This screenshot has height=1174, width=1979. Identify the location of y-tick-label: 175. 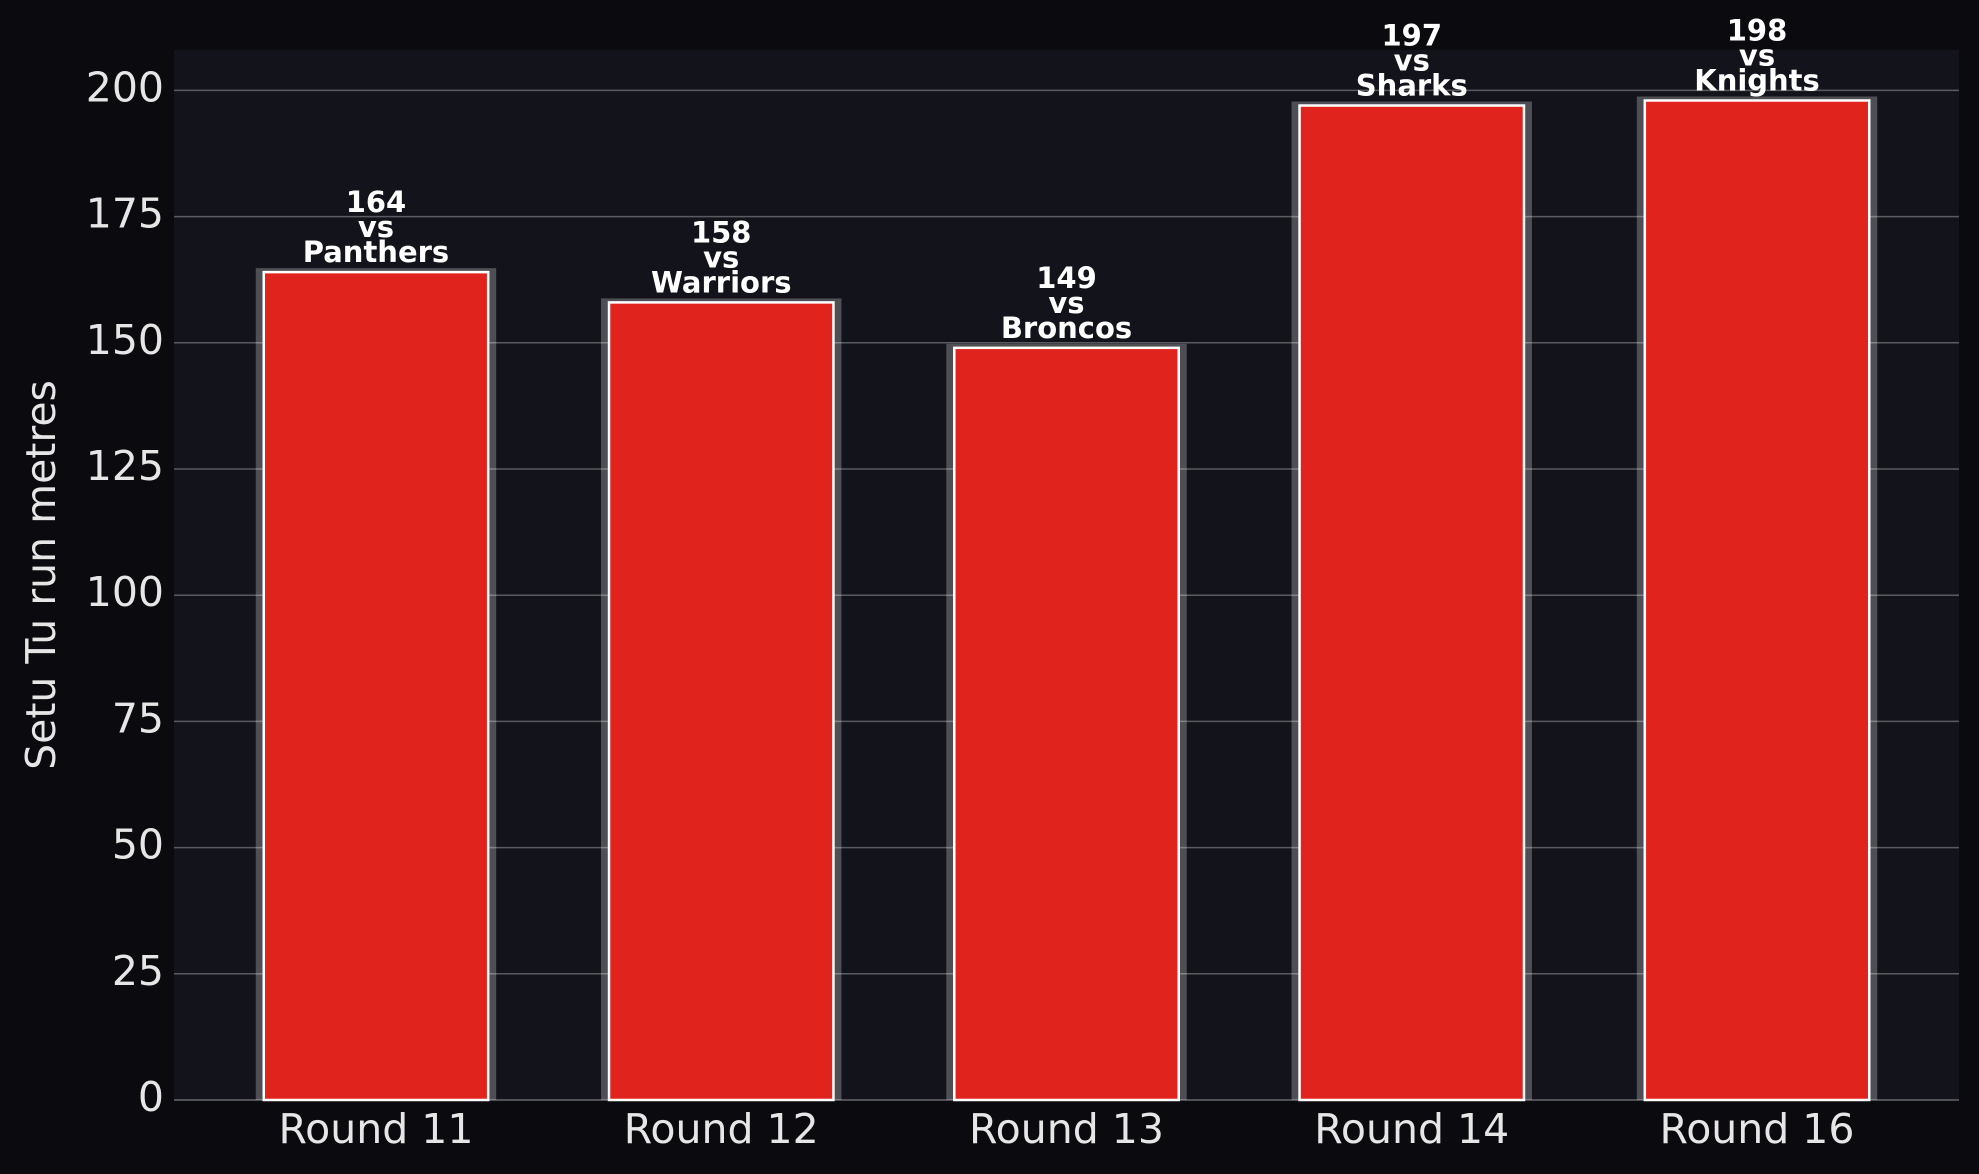
(125, 214).